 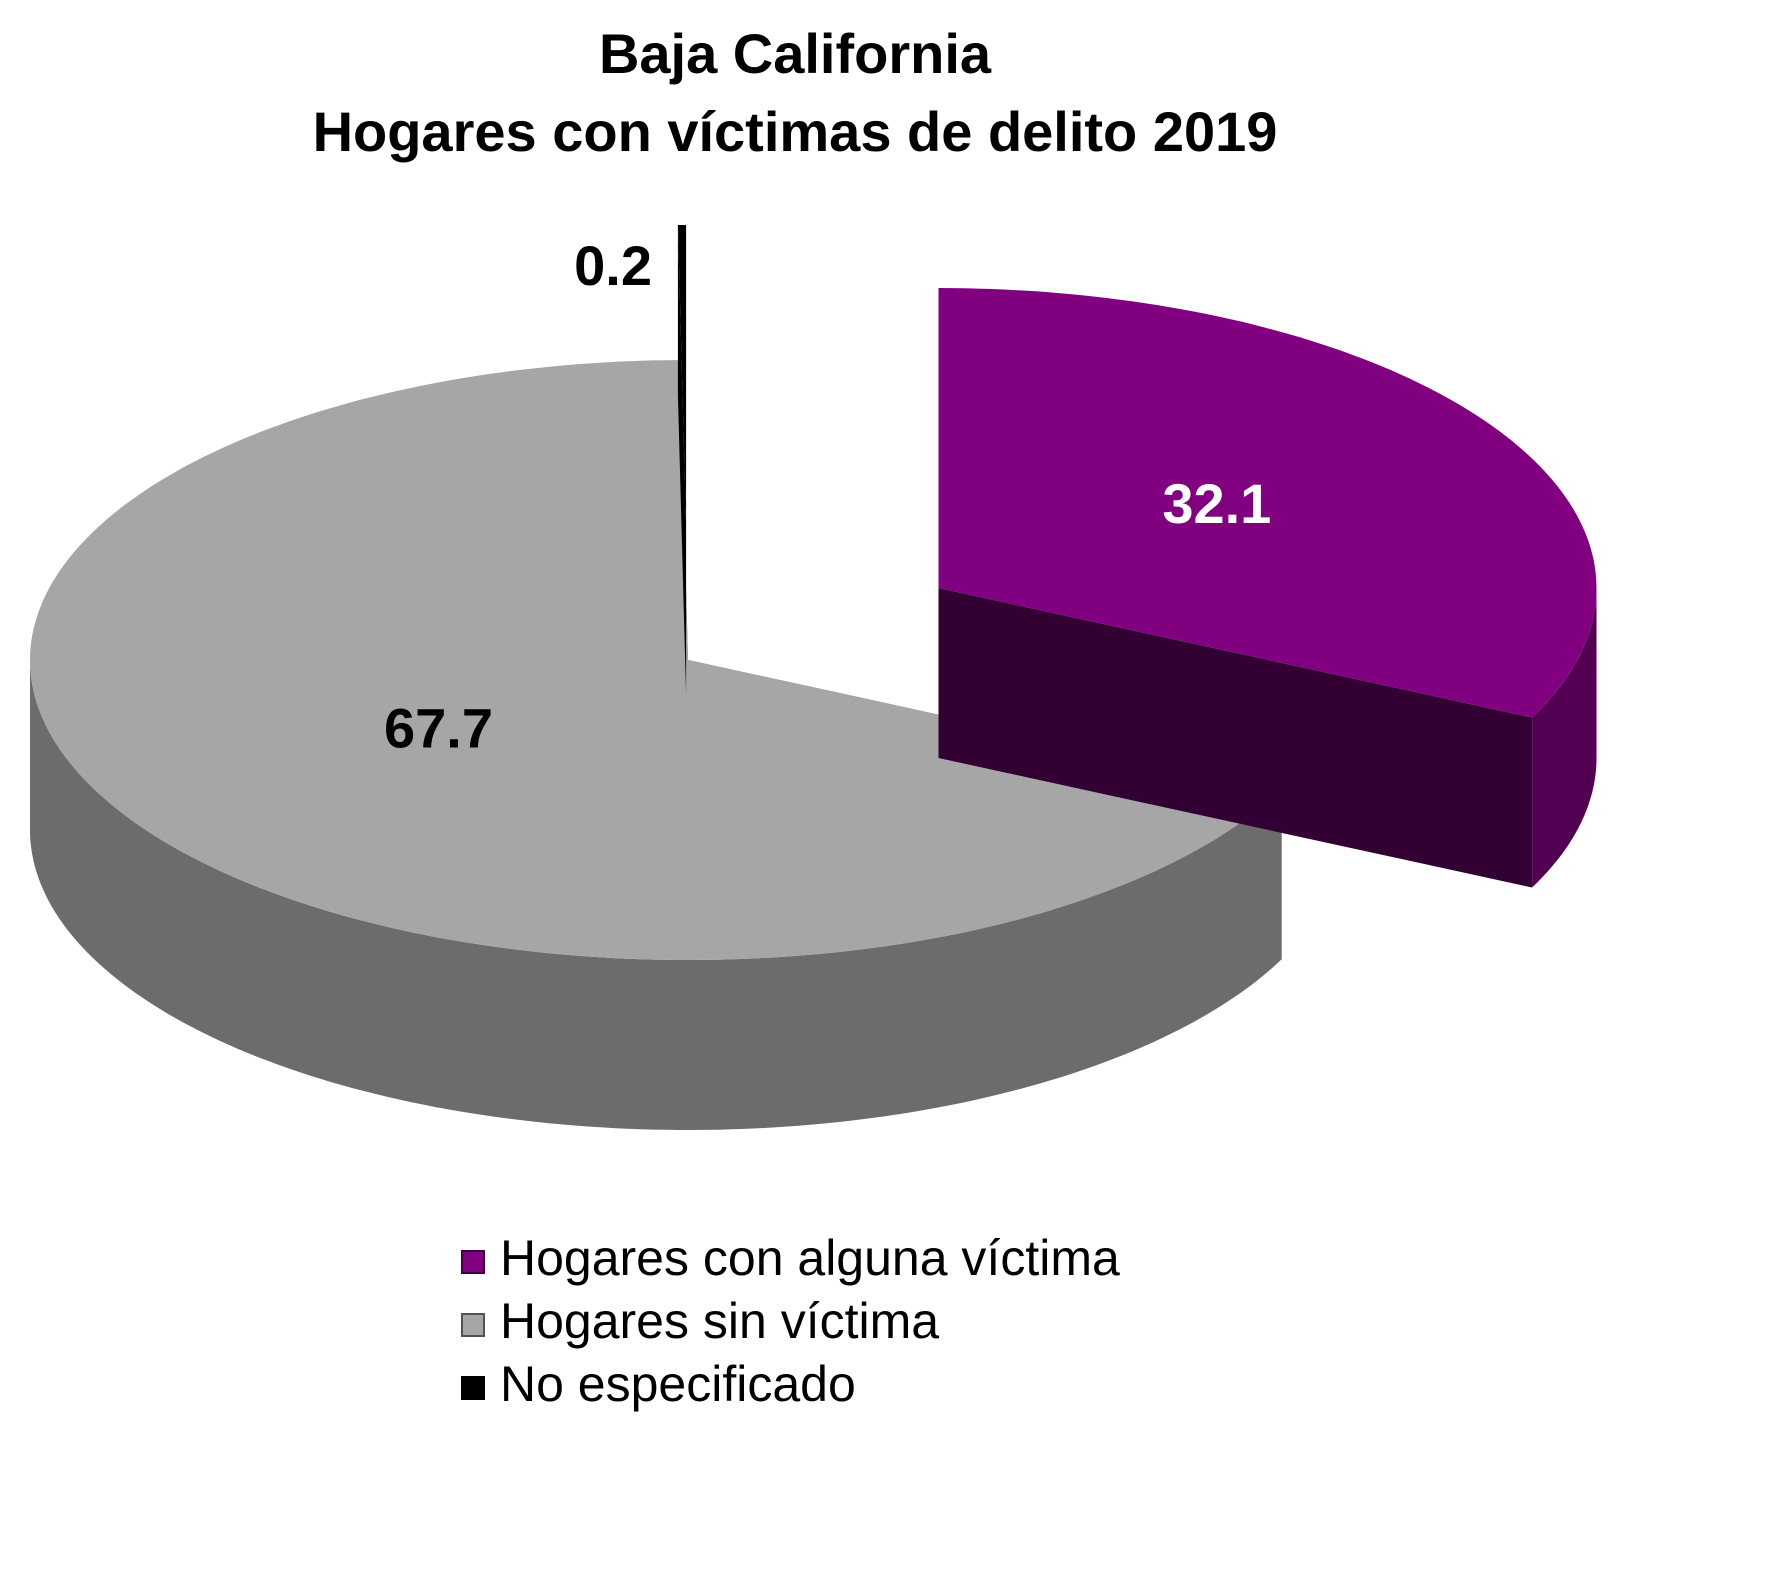 I want to click on legend-label: Hogares con alguna víctima, so click(x=810, y=1258).